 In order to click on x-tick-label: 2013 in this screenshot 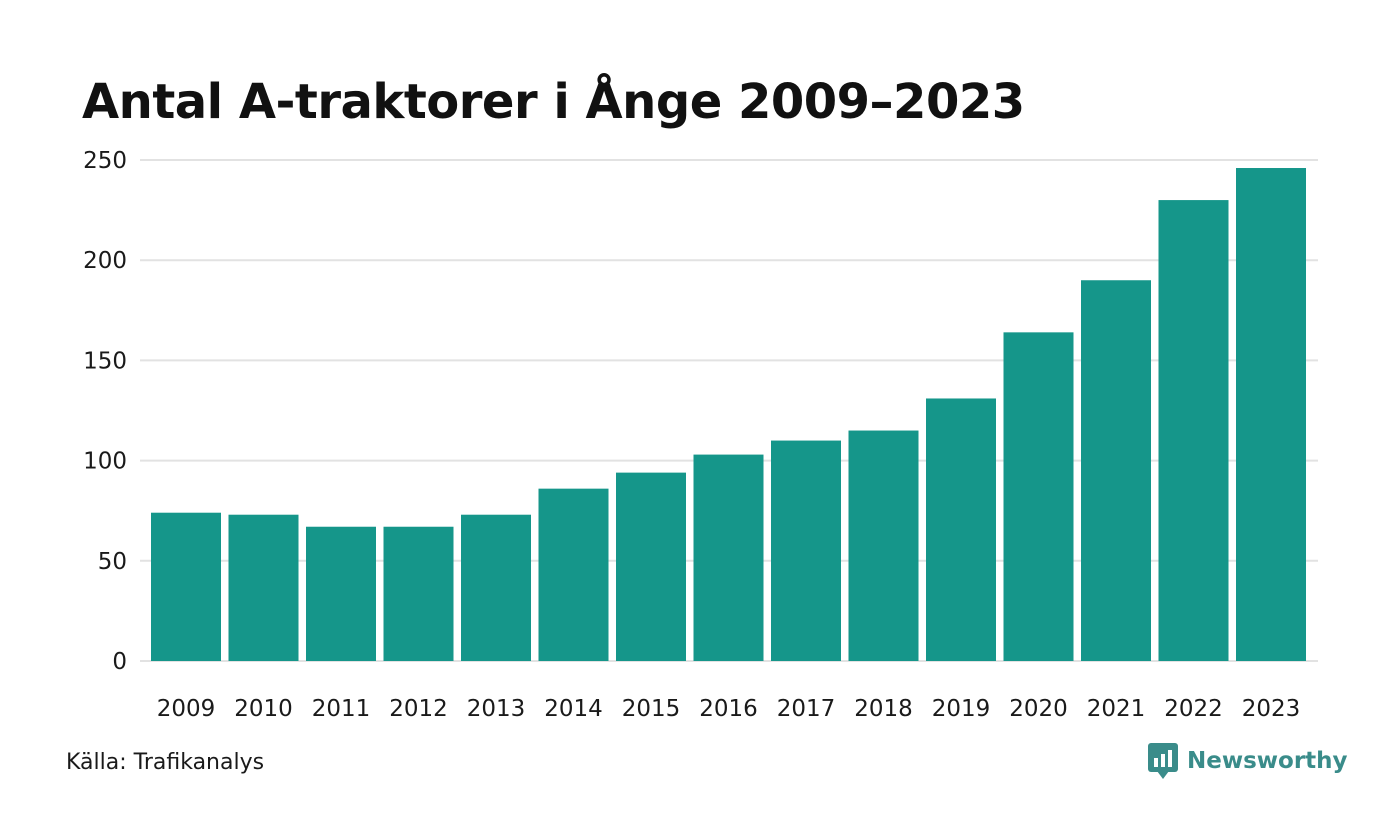, I will do `click(496, 709)`.